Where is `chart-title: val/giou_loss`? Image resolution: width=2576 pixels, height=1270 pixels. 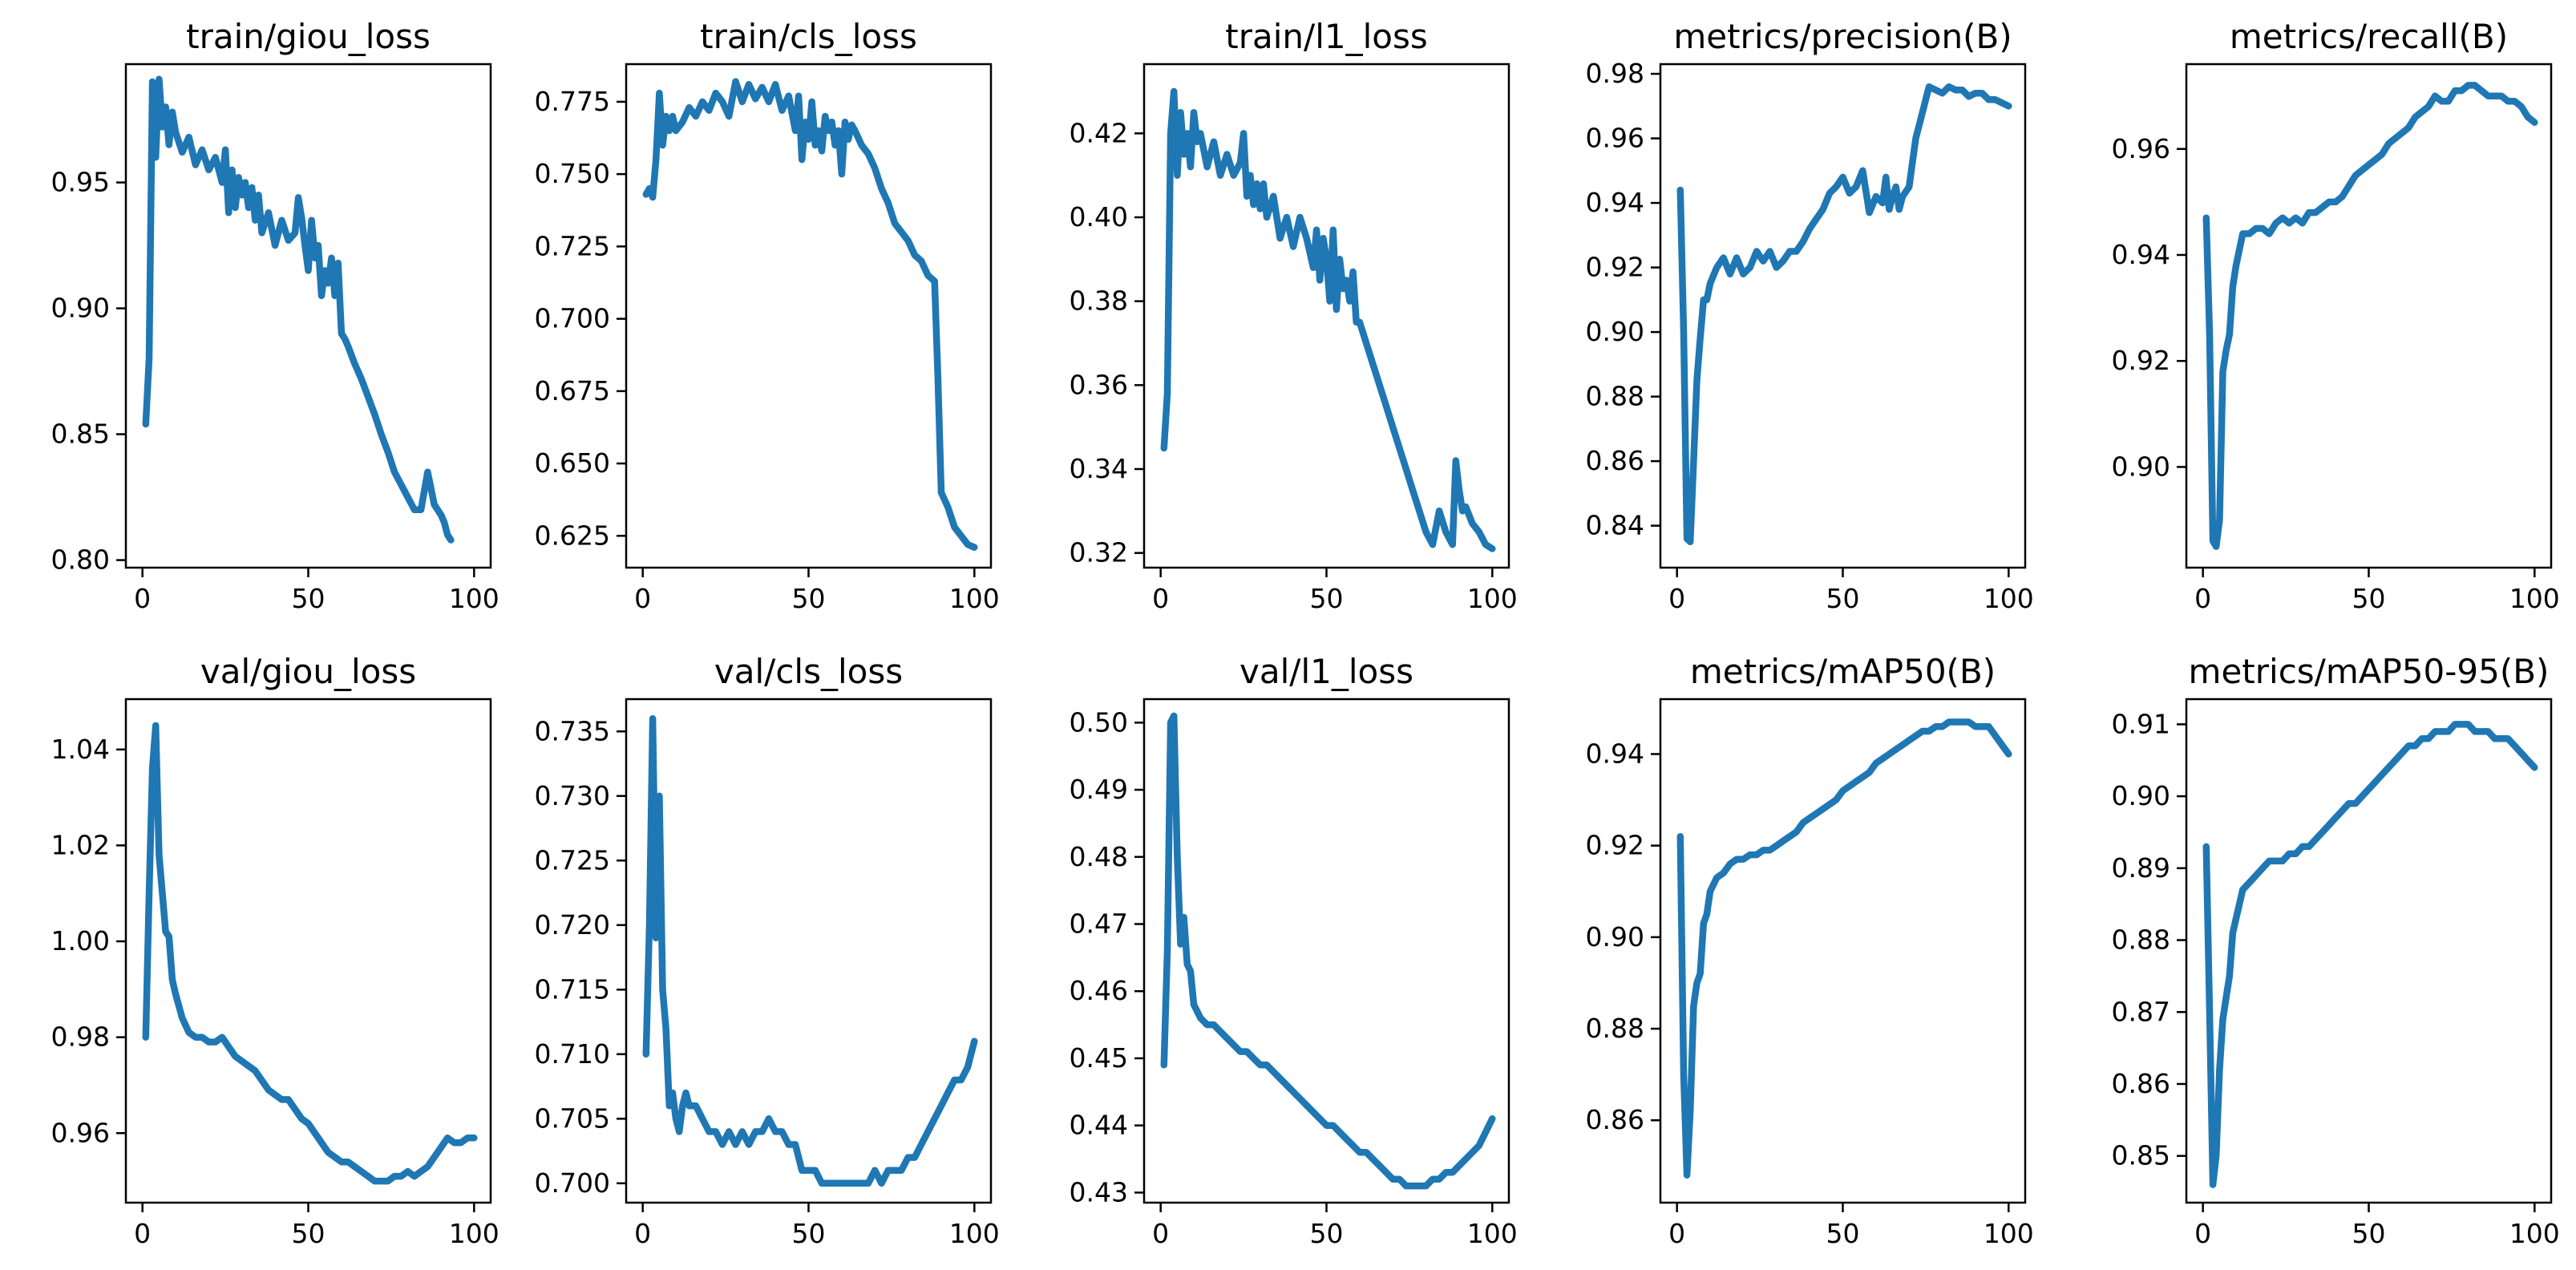 chart-title: val/giou_loss is located at coordinates (308, 671).